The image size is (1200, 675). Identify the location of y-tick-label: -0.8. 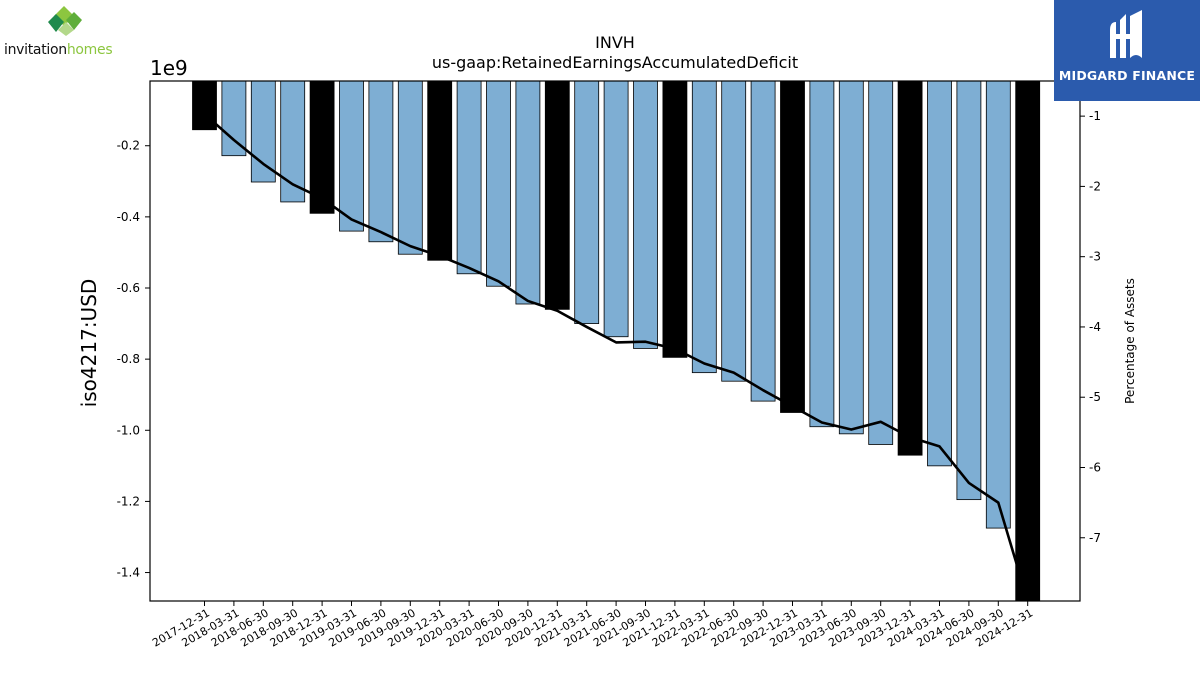
(128, 359).